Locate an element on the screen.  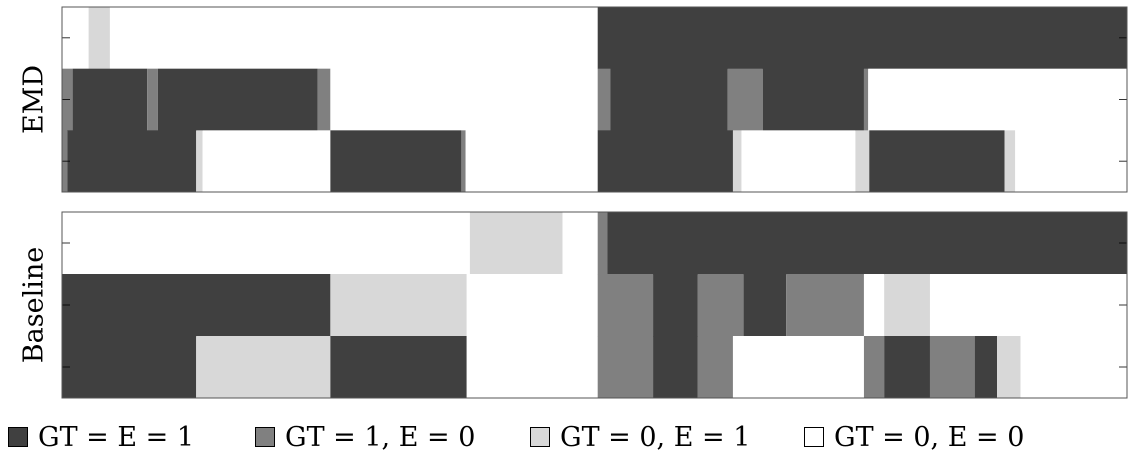
cell-baseline-r2-s9 is located at coordinates (907, 367).